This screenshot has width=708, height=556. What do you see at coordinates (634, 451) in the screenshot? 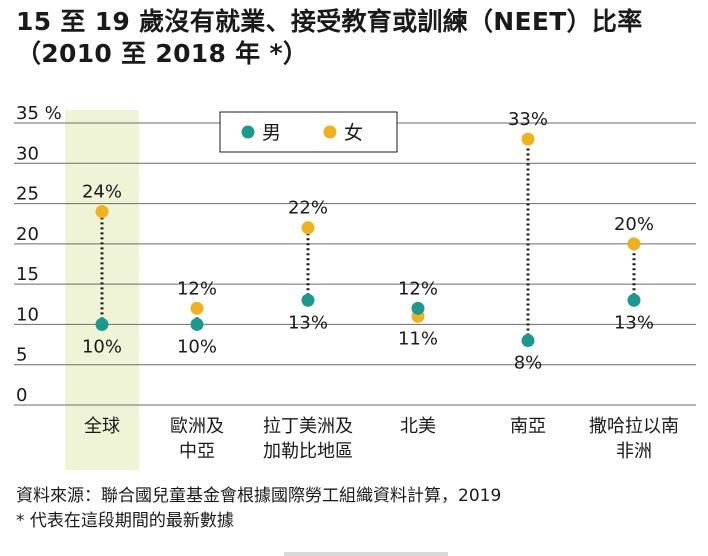
I see `category-label-line: 非洲` at bounding box center [634, 451].